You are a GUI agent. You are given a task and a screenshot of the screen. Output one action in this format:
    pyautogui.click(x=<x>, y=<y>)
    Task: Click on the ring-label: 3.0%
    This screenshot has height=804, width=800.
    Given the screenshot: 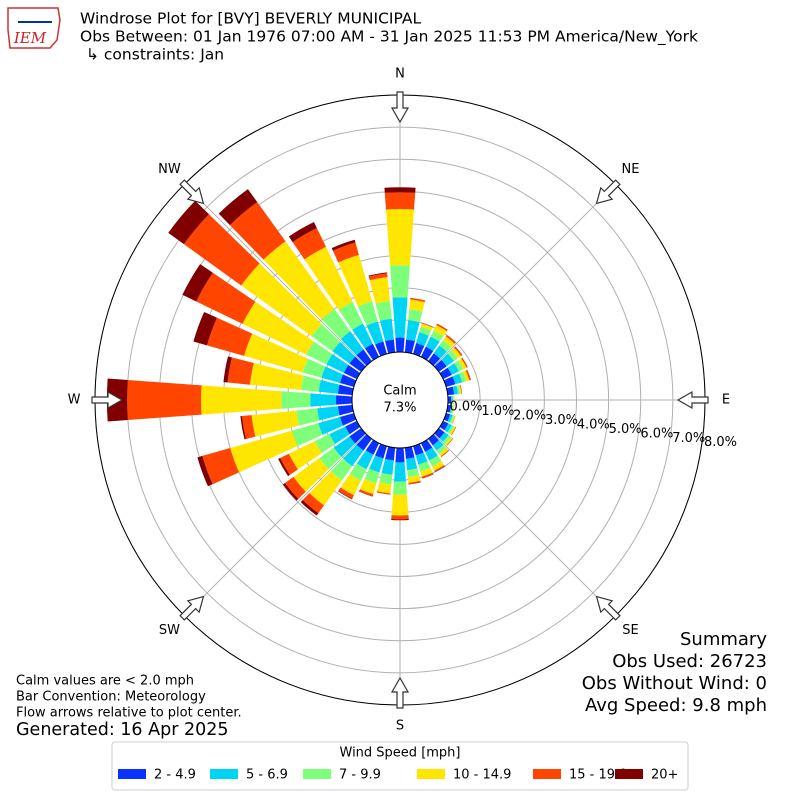 What is the action you would take?
    pyautogui.click(x=561, y=420)
    